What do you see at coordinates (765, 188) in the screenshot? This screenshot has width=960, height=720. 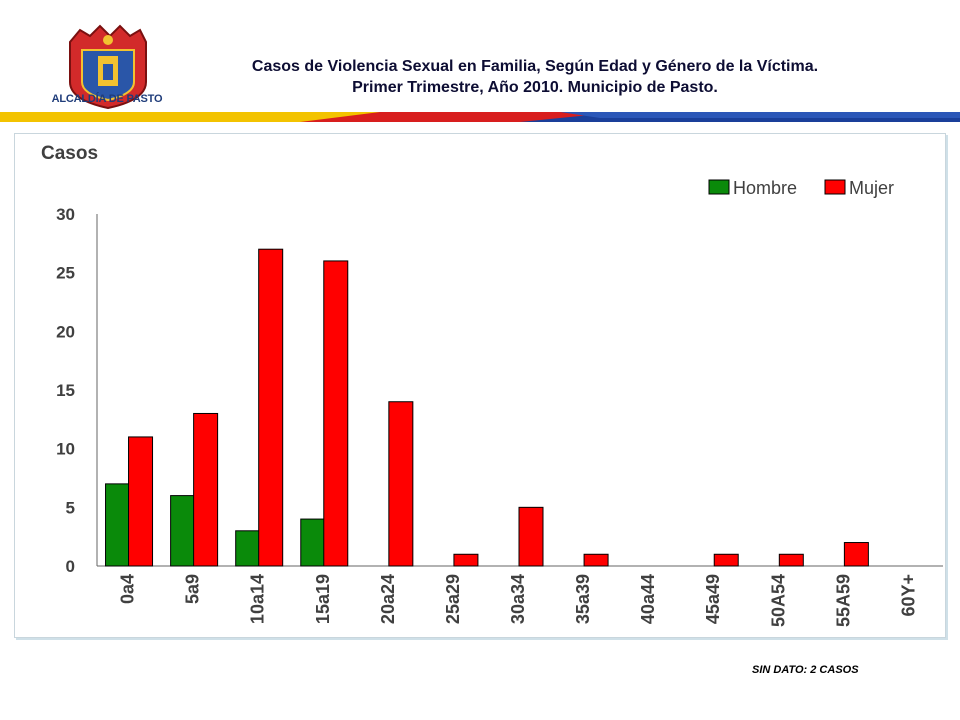 I see `legend-label-hombre: Hombre` at bounding box center [765, 188].